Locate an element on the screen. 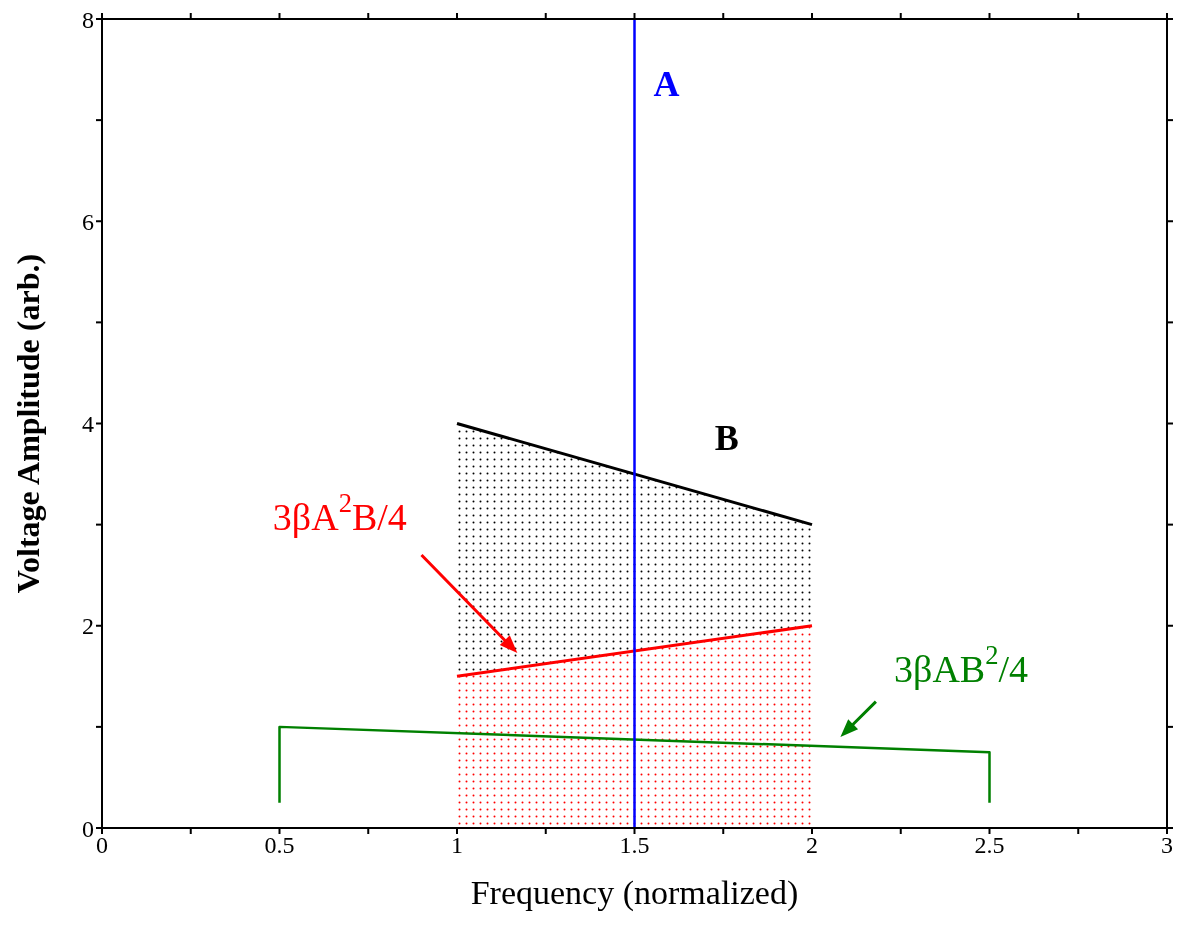  series-label: A is located at coordinates (666, 84).